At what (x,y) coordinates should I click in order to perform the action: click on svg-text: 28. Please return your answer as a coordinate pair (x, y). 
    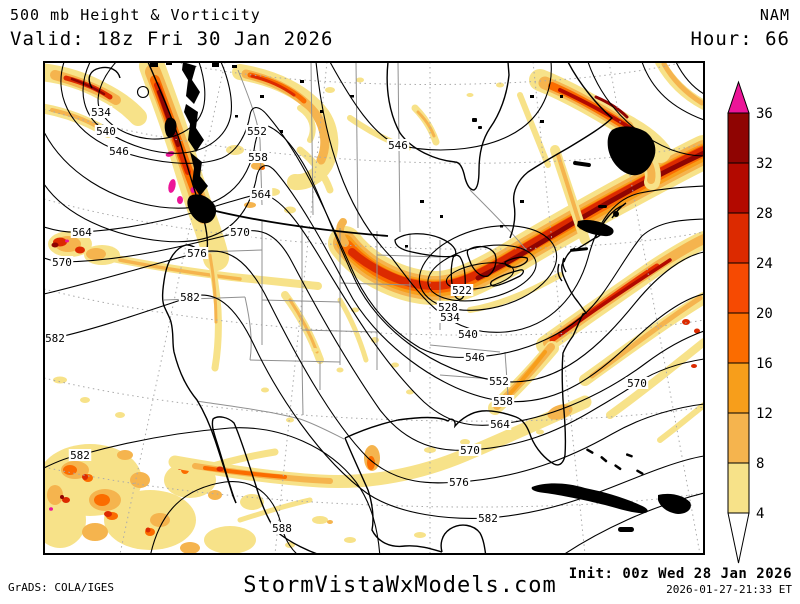
    Looking at the image, I should click on (764, 214).